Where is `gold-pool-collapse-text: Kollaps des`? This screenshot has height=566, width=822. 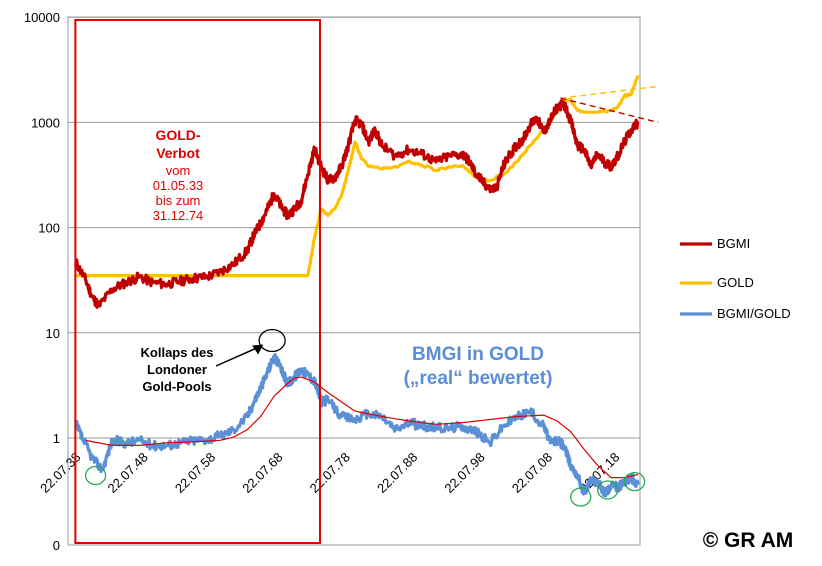 gold-pool-collapse-text: Kollaps des is located at coordinates (177, 352).